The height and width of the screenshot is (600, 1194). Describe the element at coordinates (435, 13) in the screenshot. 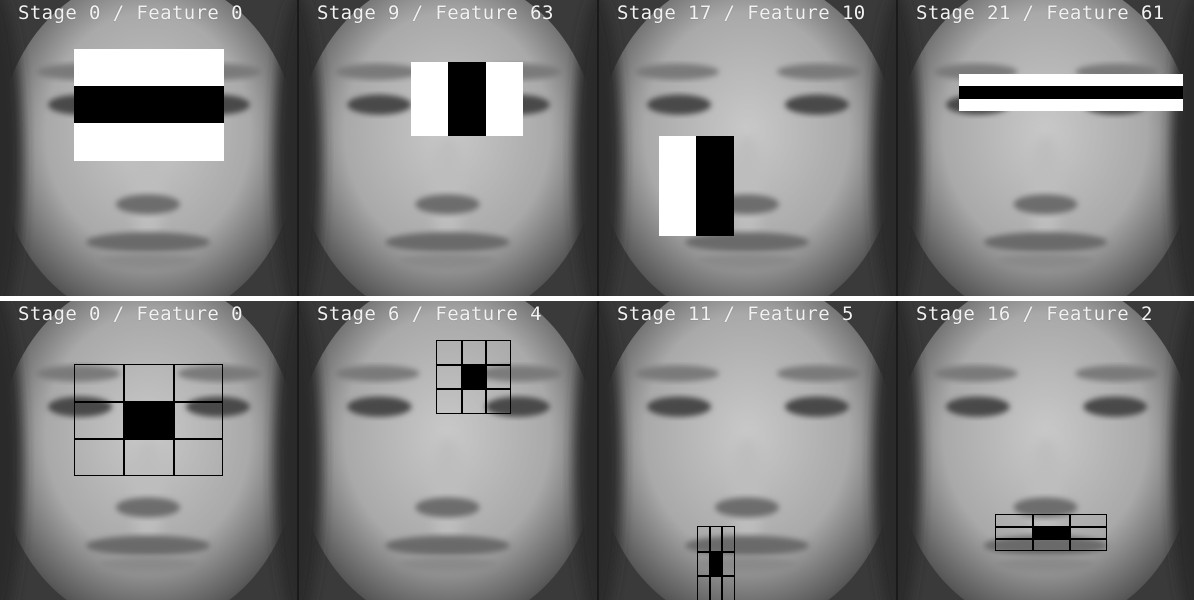

I see `panel-label: Stage 9 / Feature 63` at that location.